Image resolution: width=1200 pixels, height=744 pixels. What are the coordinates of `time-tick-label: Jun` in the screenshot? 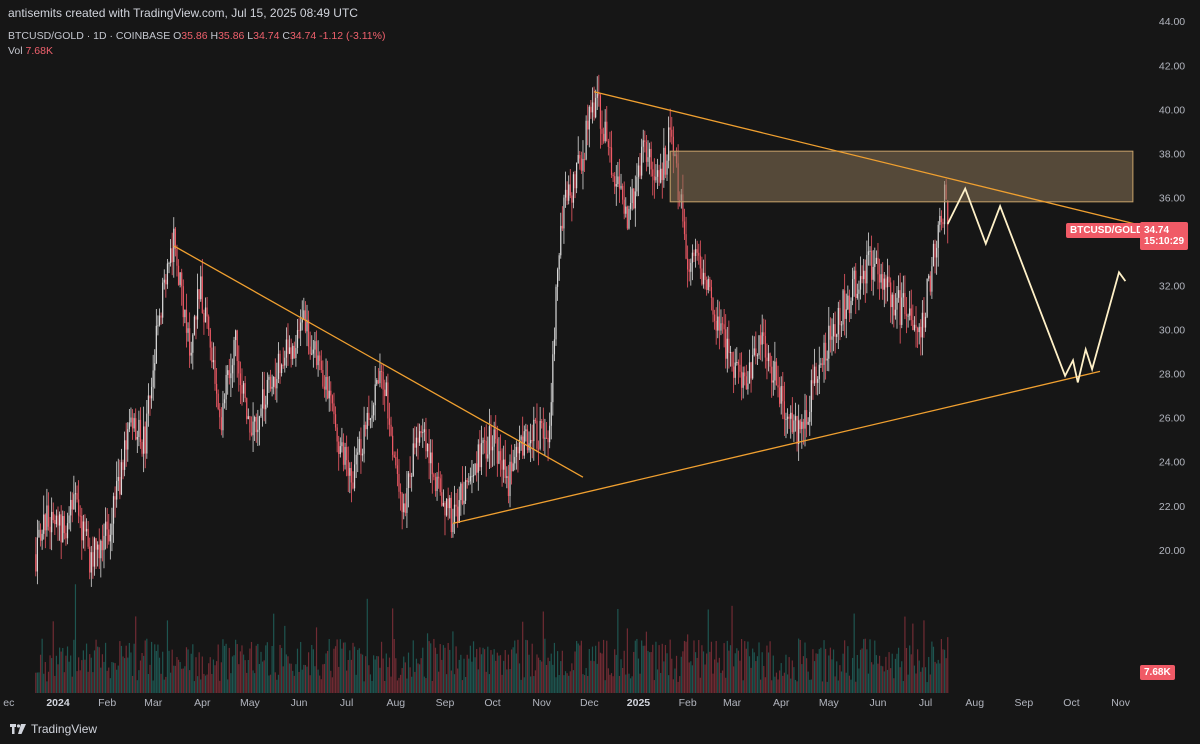 It's located at (877, 703).